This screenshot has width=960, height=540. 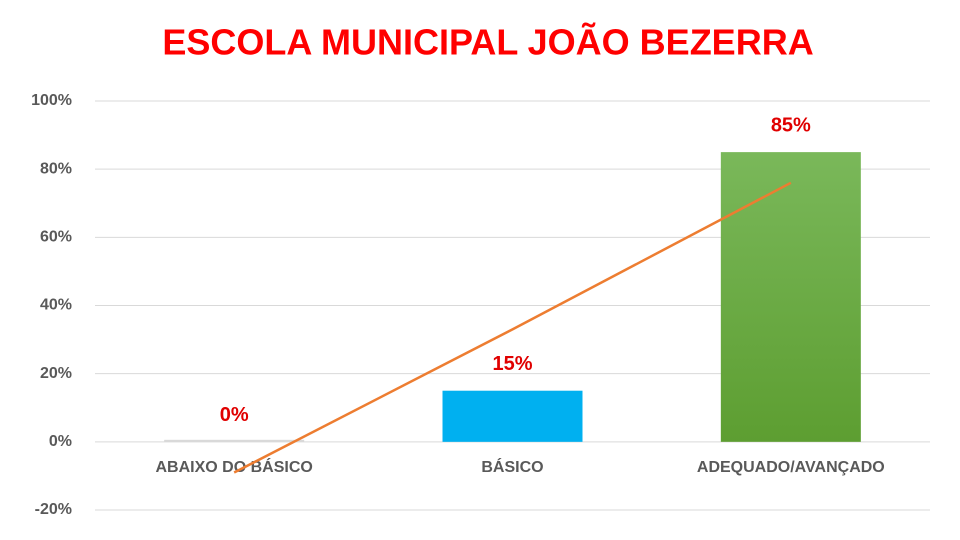 I want to click on y-tick-label: -20%, so click(x=53, y=509).